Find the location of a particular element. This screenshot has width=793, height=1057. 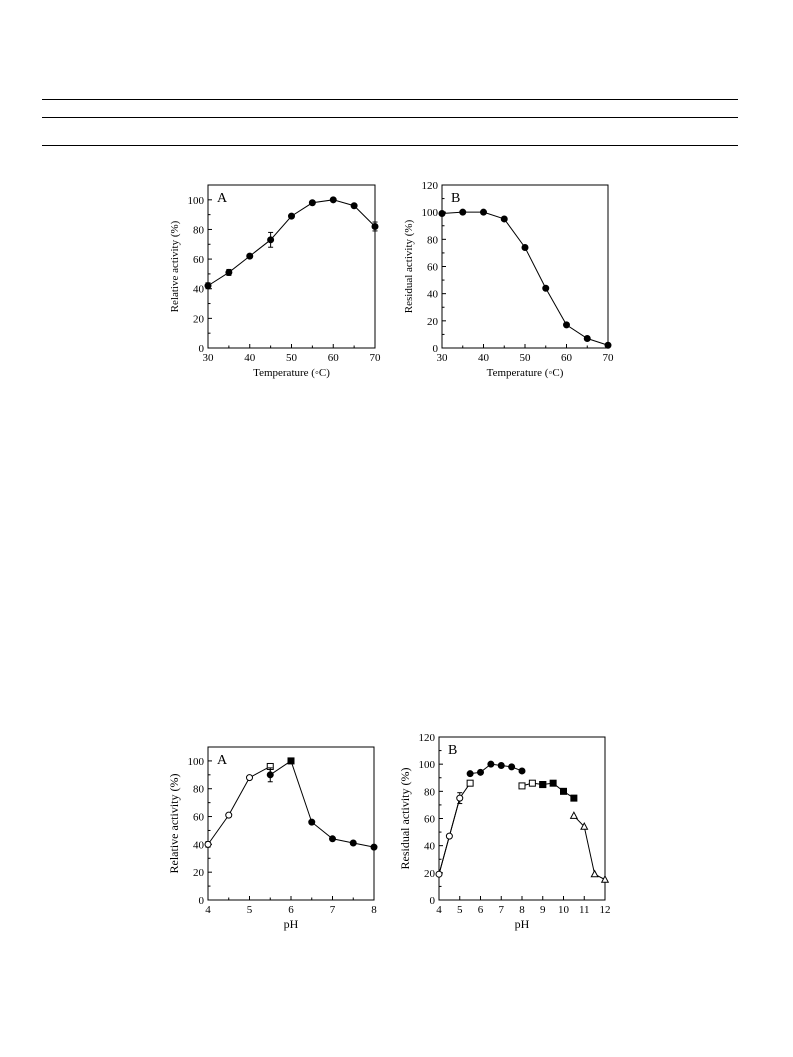

x-tick-label: 5 is located at coordinates (460, 910).